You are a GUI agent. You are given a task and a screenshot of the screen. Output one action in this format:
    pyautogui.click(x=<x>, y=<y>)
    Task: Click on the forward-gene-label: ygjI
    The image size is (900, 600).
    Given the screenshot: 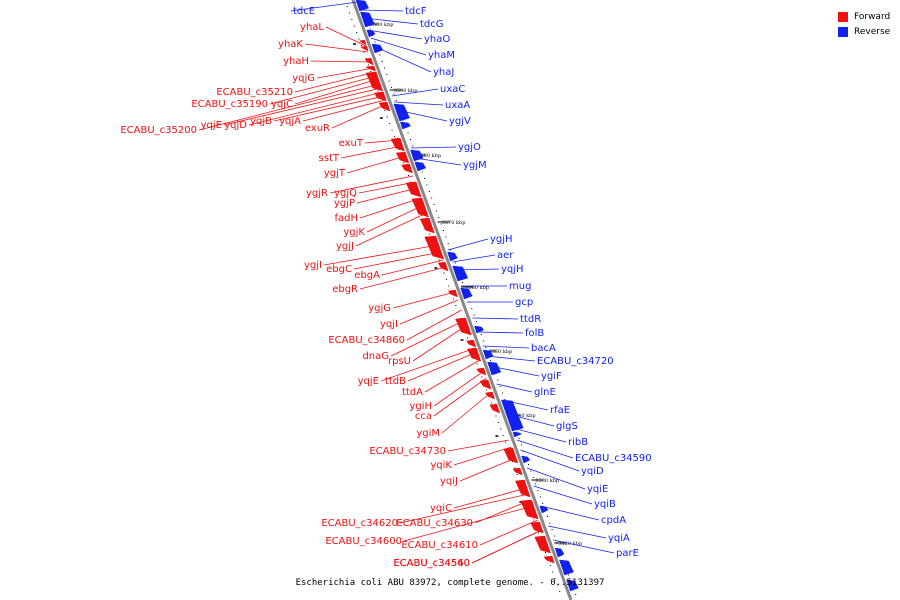 What is the action you would take?
    pyautogui.click(x=313, y=265)
    